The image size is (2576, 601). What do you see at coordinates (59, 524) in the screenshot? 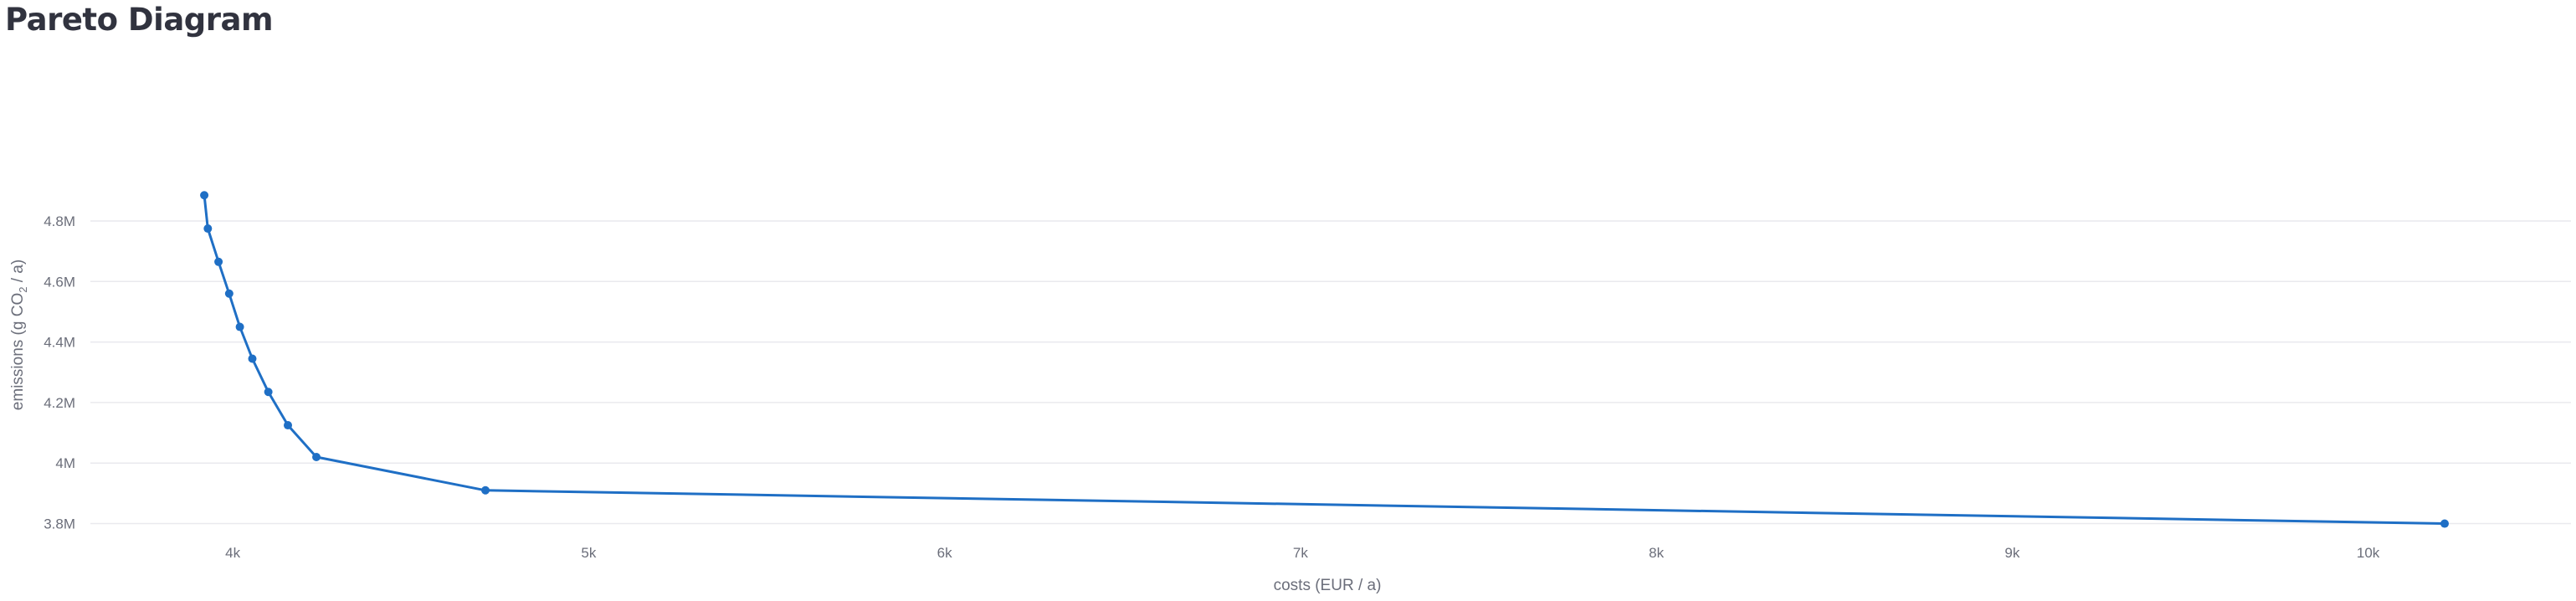
I see `y-tick-label: 3.8M` at bounding box center [59, 524].